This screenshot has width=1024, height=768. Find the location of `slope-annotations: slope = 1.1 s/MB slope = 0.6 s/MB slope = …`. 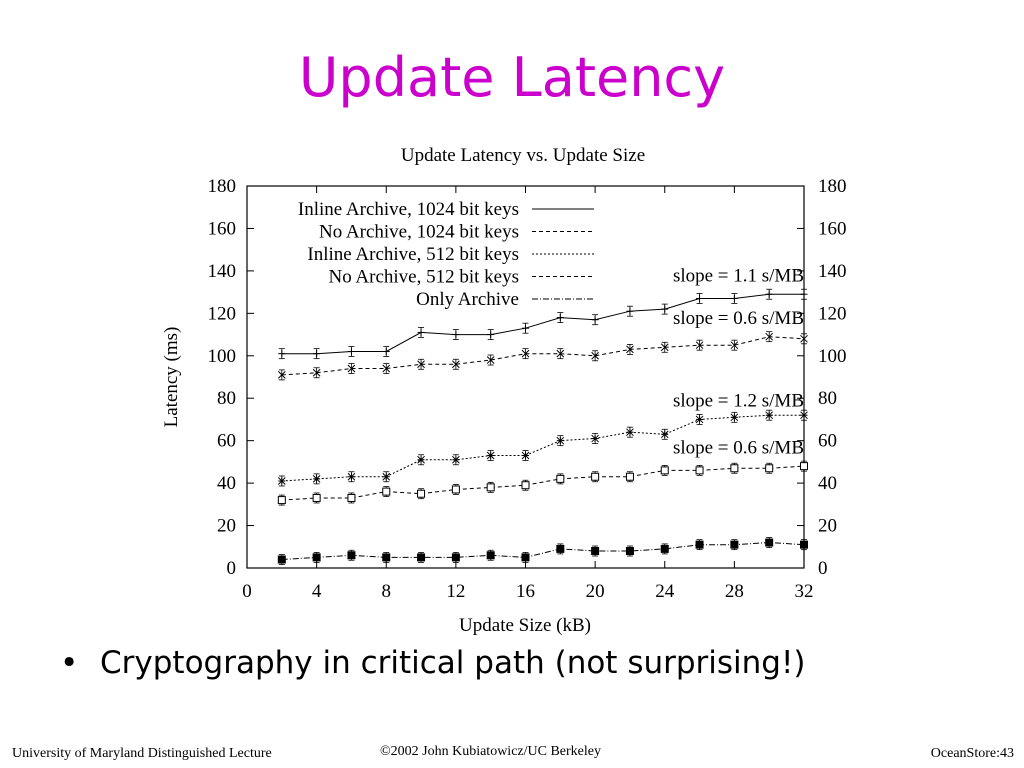

slope-annotations: slope = 1.1 s/MB slope = 0.6 s/MB slope = … is located at coordinates (738, 362).